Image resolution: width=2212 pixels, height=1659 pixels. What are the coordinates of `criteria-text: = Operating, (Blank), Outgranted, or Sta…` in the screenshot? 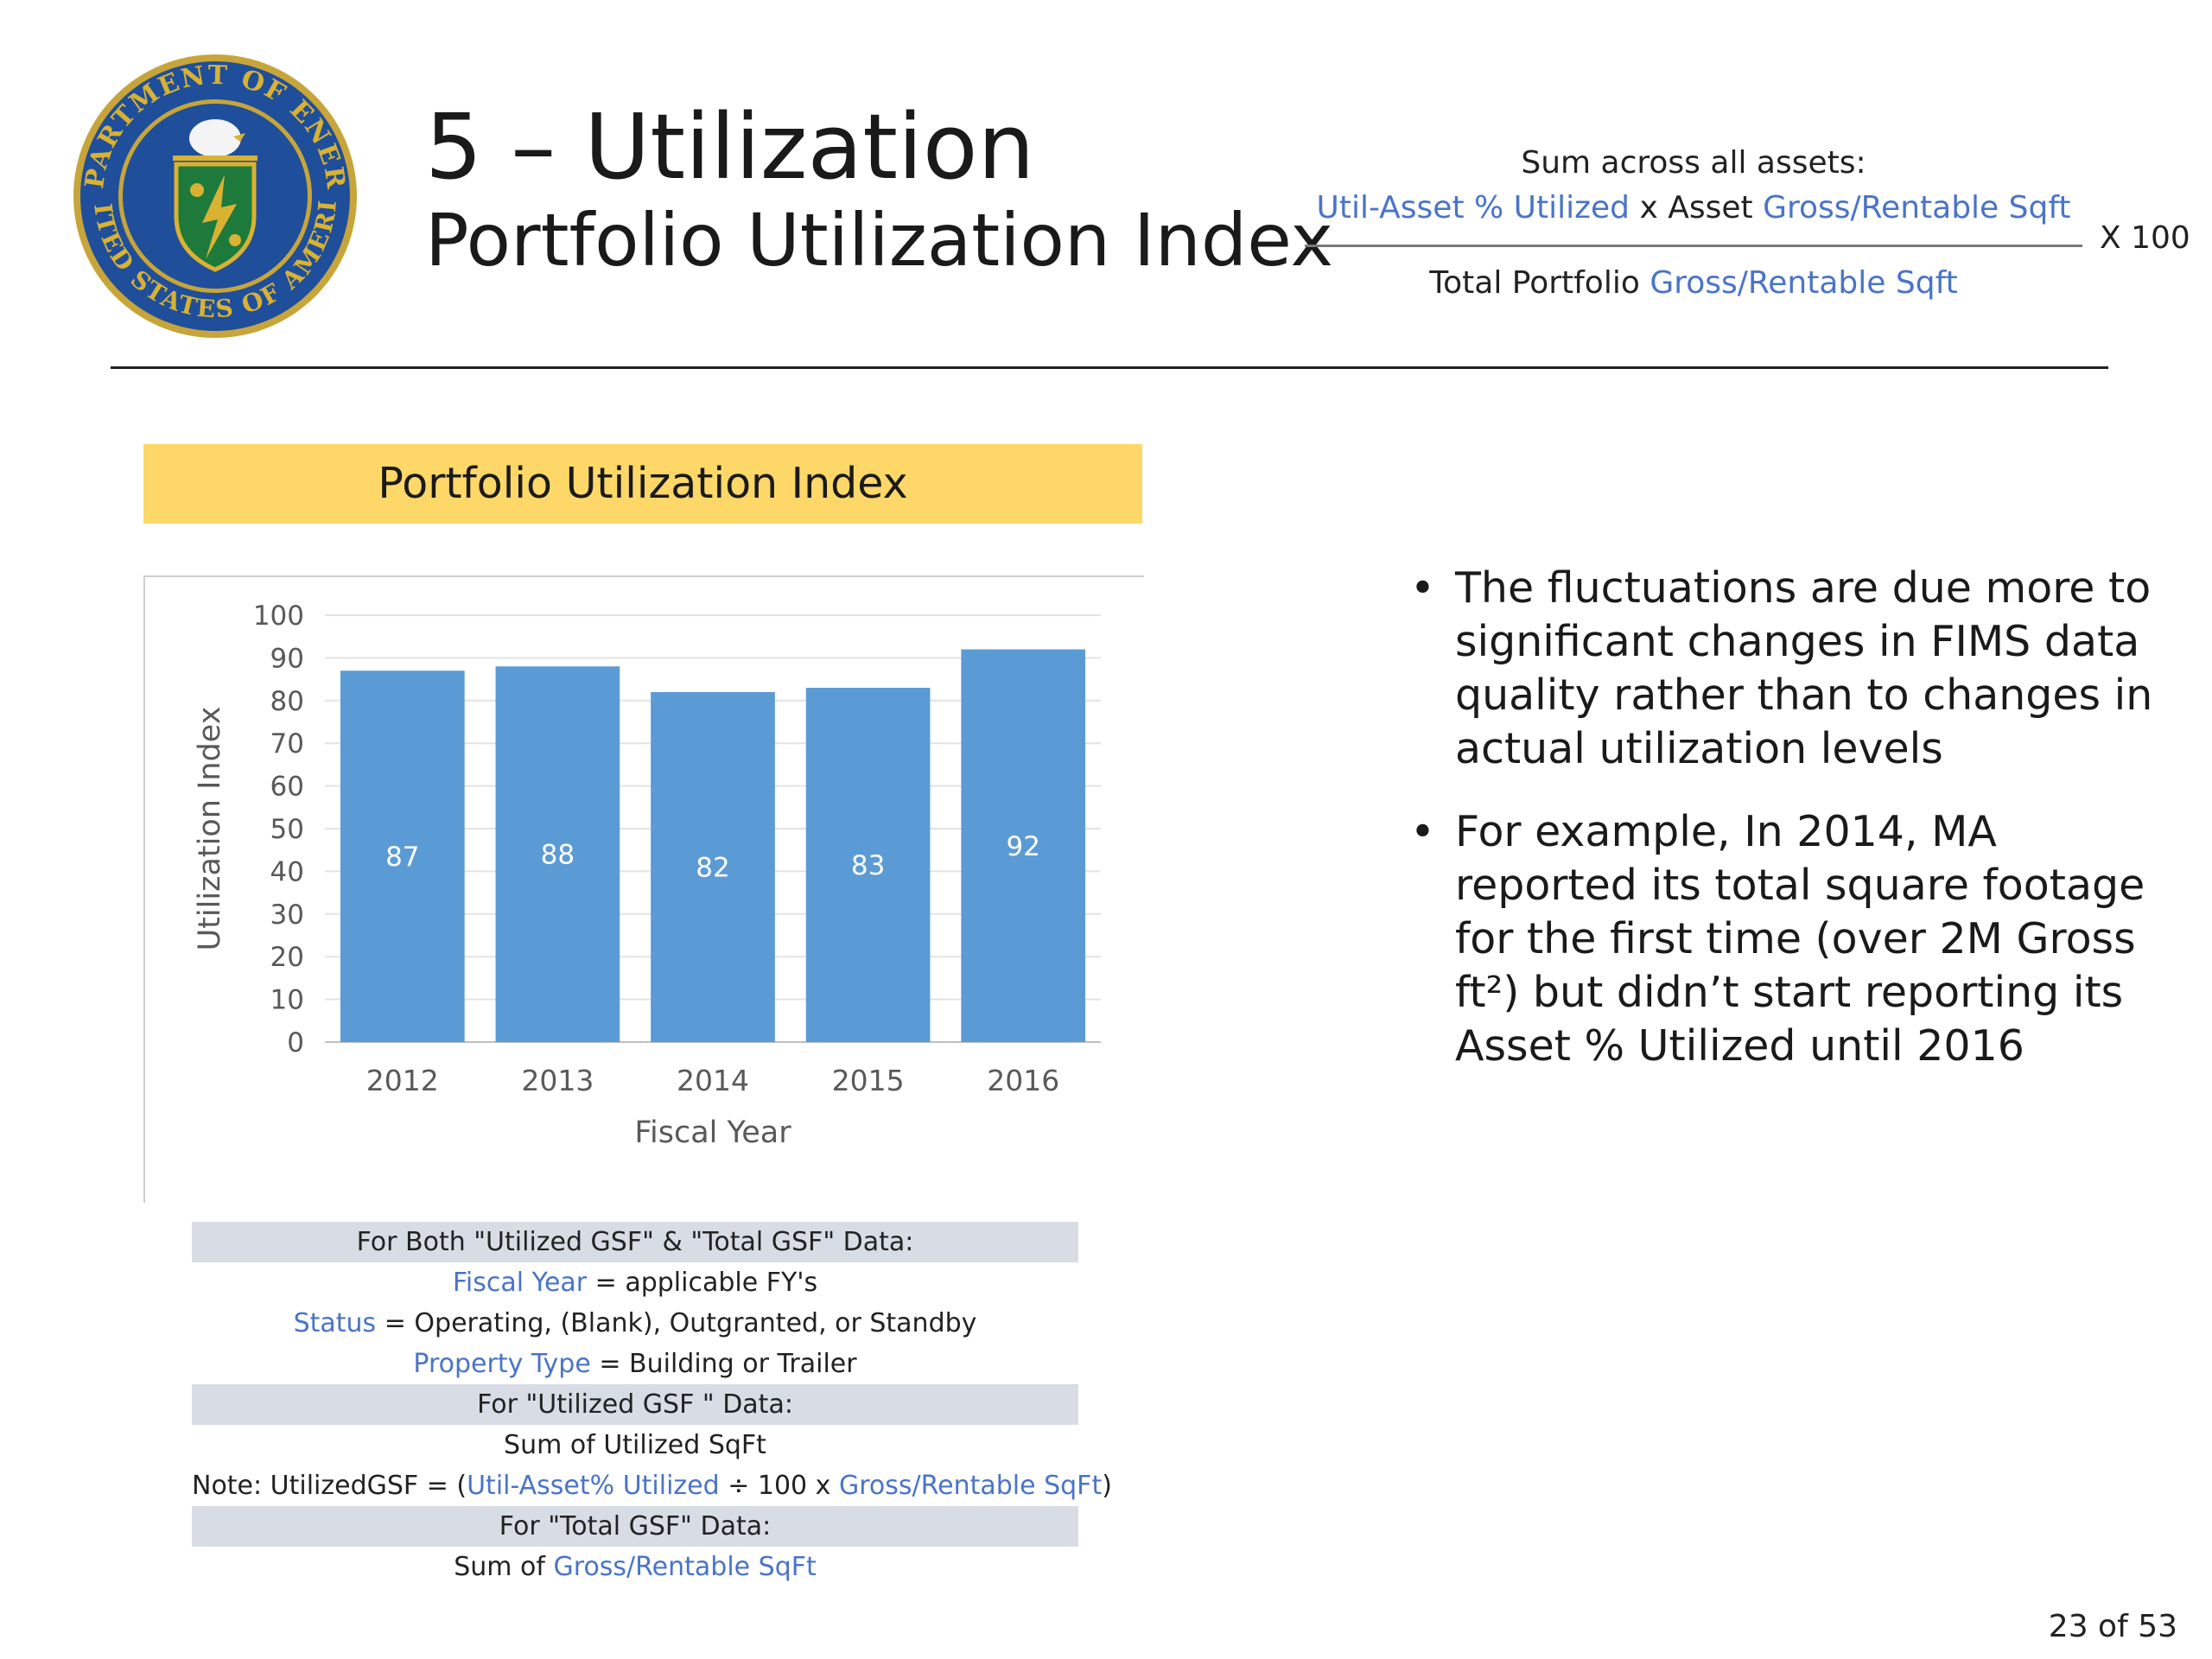 It's located at (676, 1323).